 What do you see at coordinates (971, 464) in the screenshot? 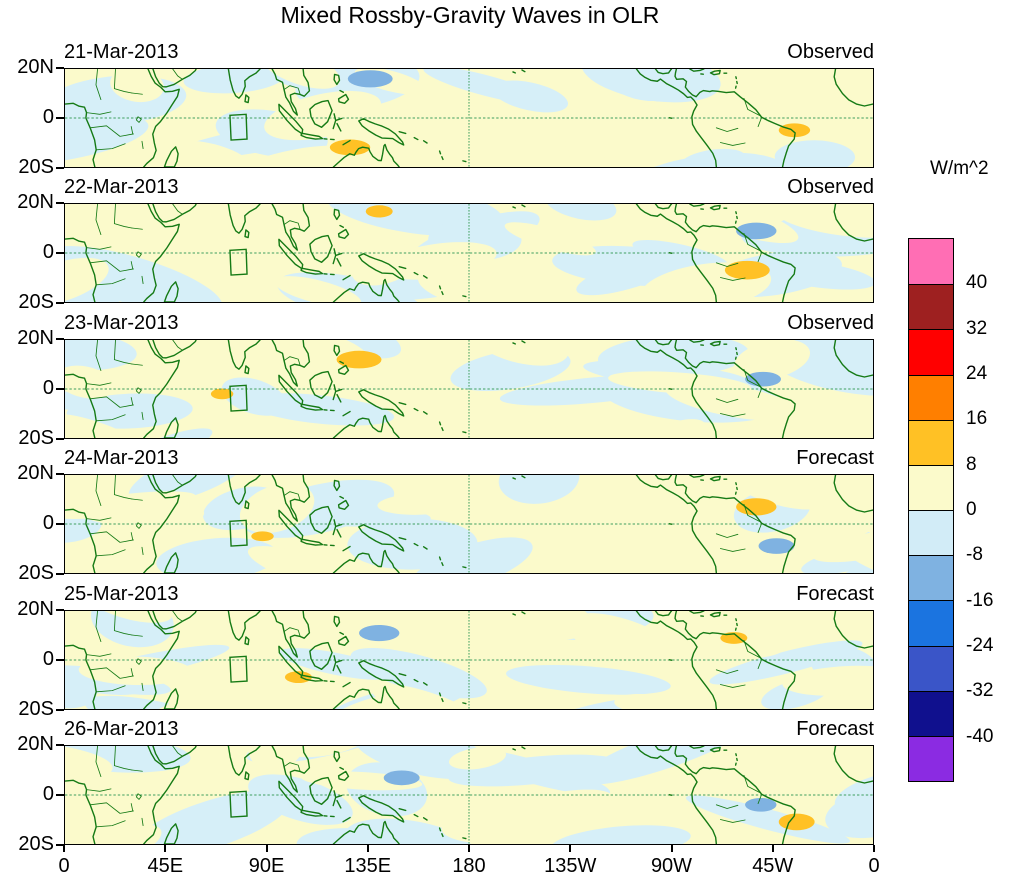
I see `colorbar-tick-label: 8` at bounding box center [971, 464].